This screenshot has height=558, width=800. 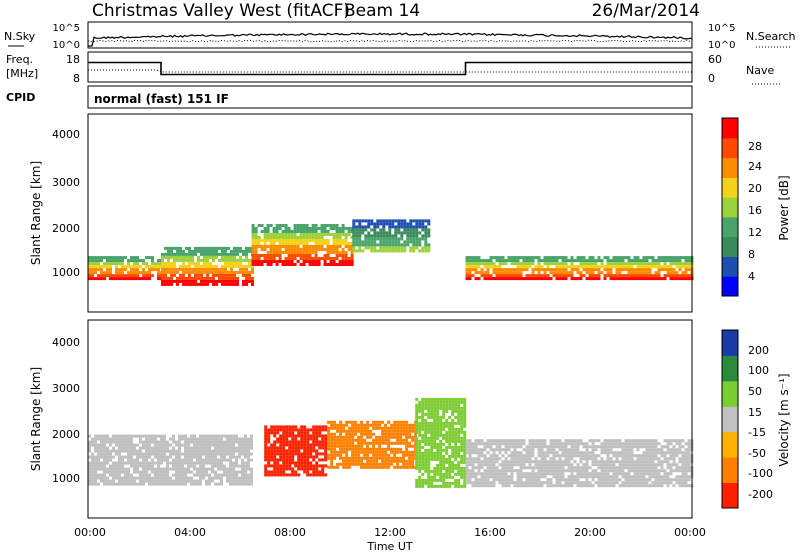 I want to click on velocity-ylabel: Slant Range [km], so click(x=36, y=419).